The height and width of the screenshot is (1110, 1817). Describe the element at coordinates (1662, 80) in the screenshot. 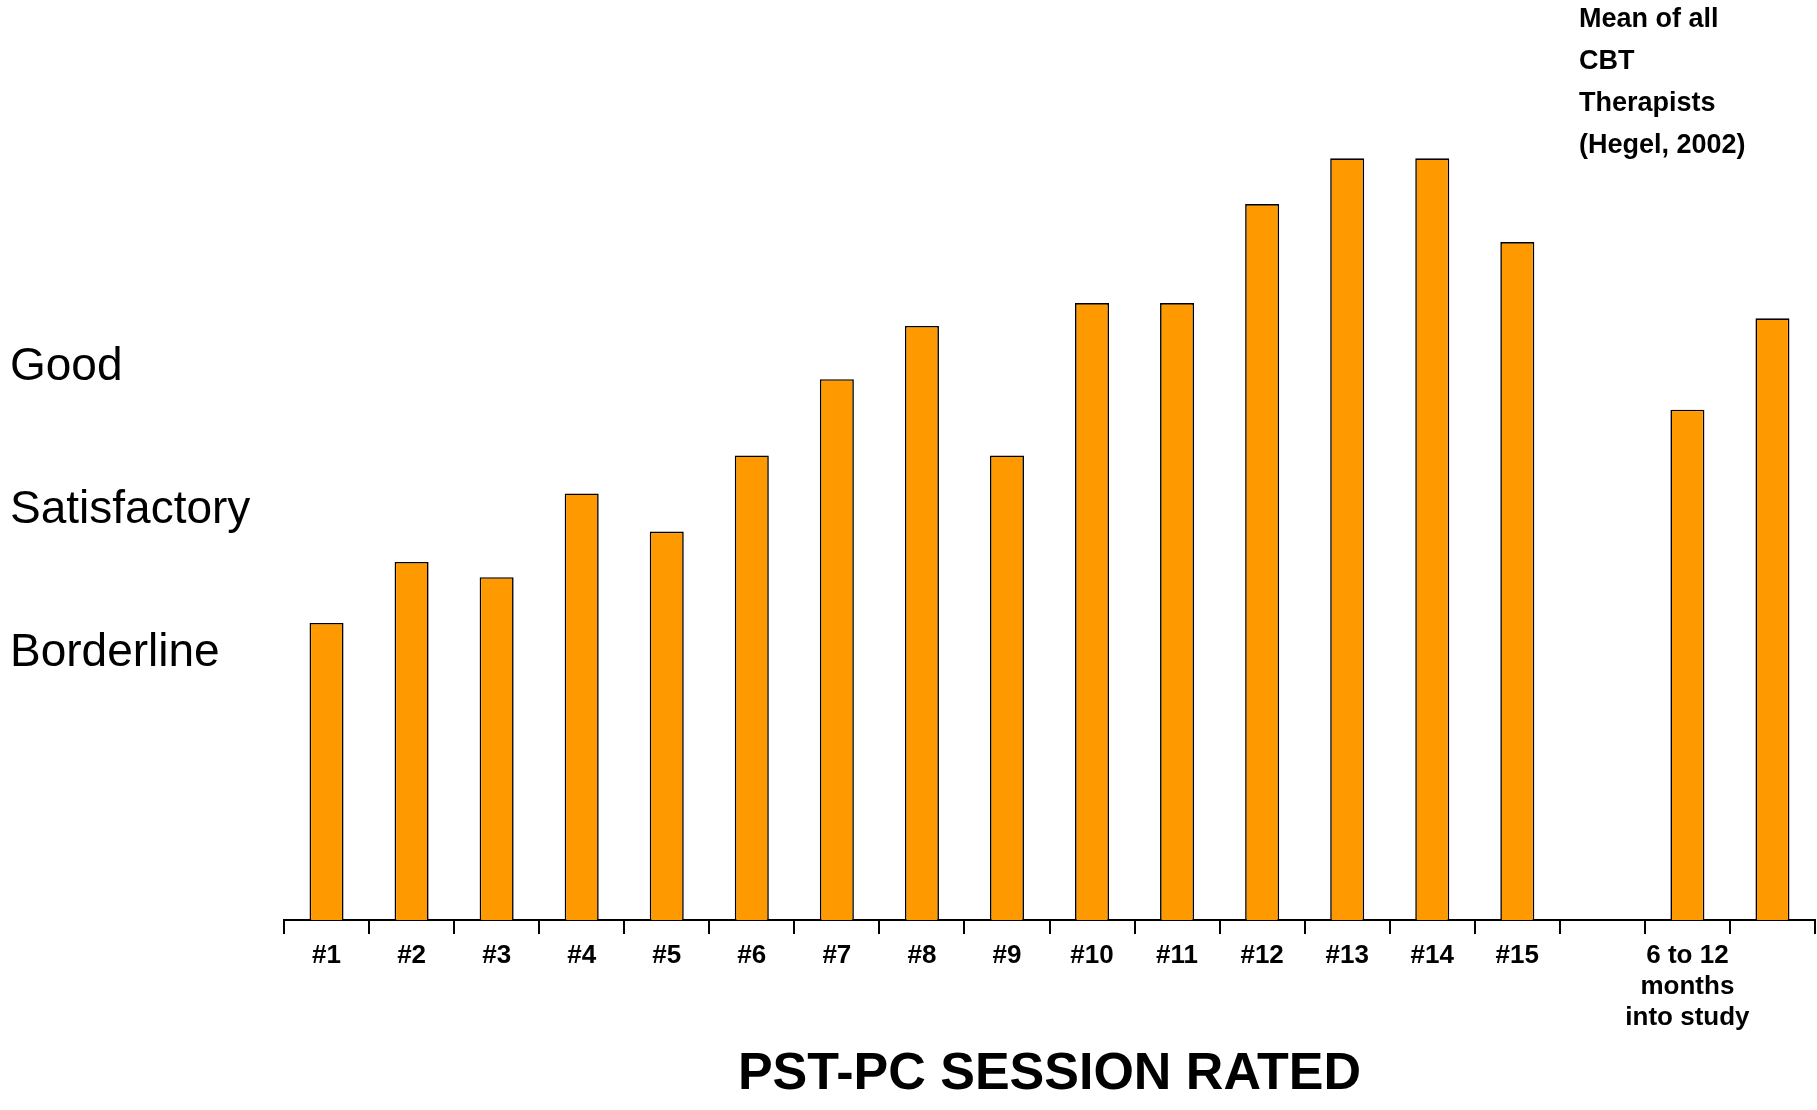

I see `text: Mean of all CBT Therapists (Hegel, 2002)` at that location.